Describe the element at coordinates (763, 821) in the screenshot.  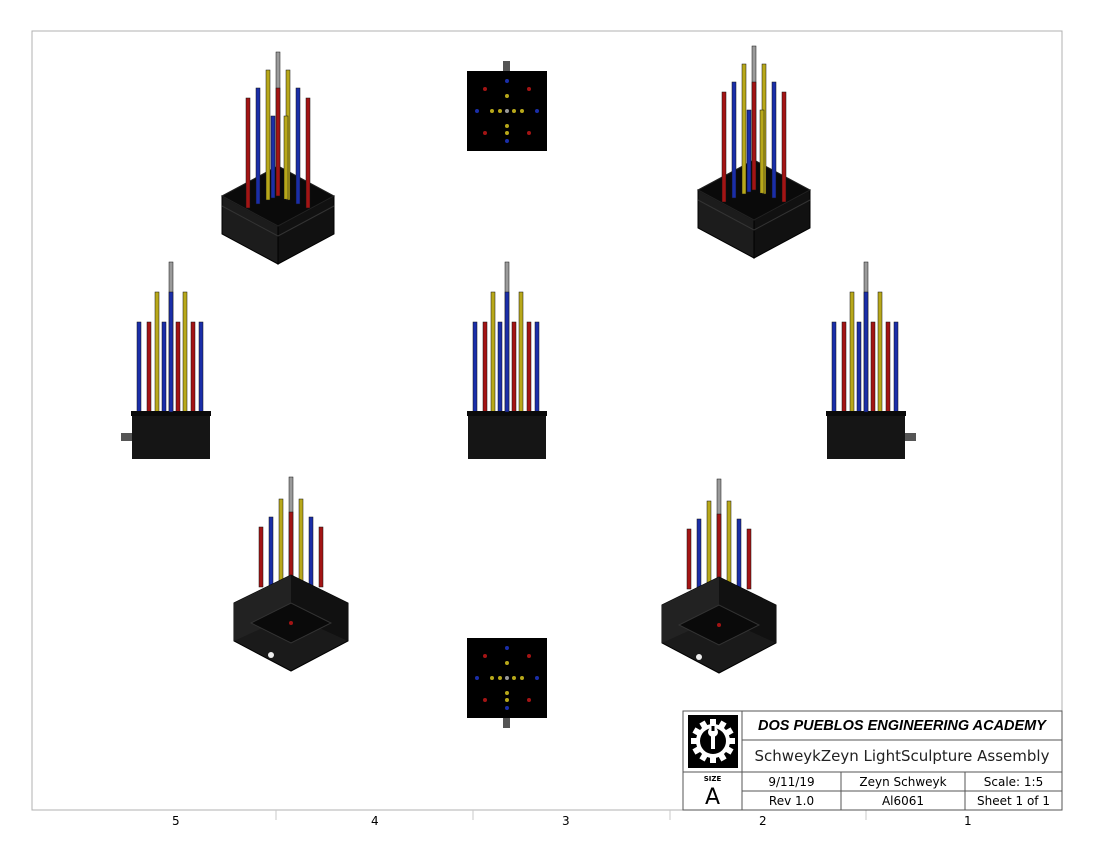
I see `zone-label-2: 2` at that location.